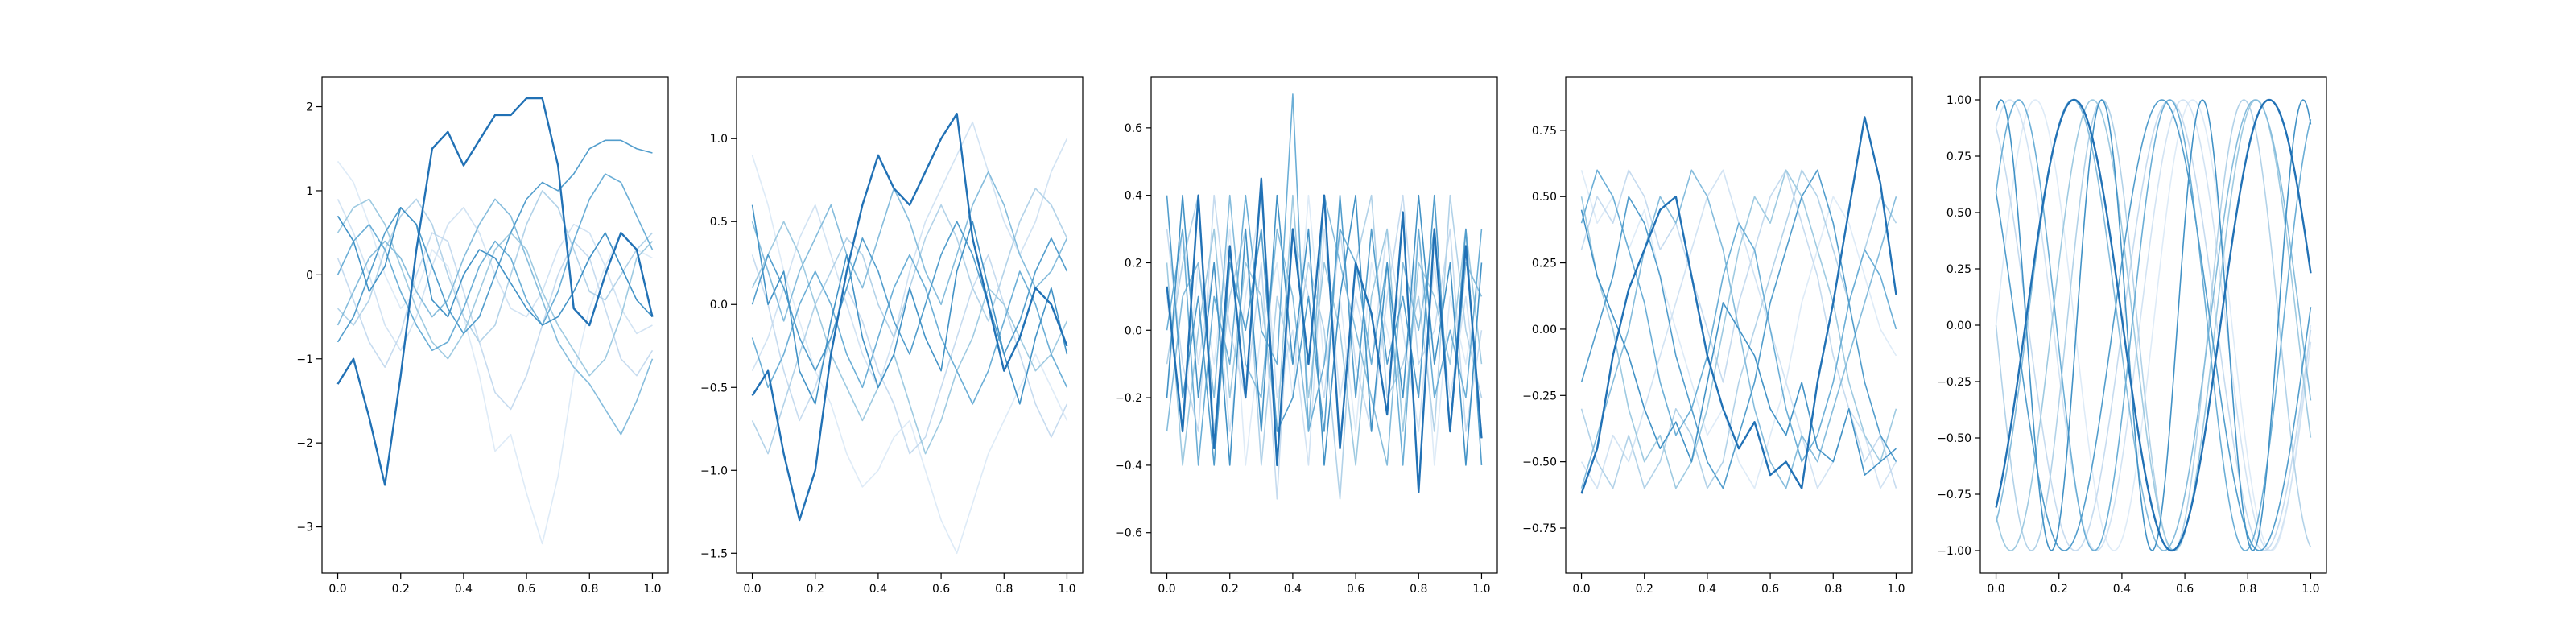 This screenshot has height=644, width=2576. I want to click on y-tick-label: 1.00, so click(1958, 100).